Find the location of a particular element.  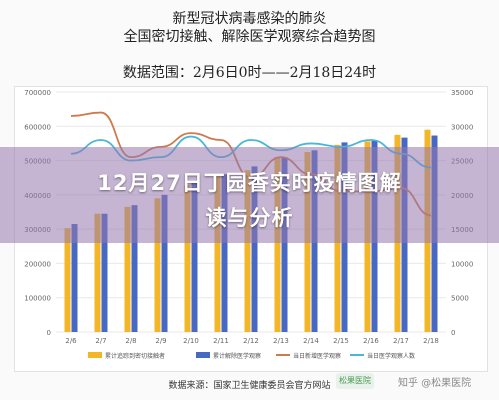

x-tick-label: 2/13 is located at coordinates (281, 341).